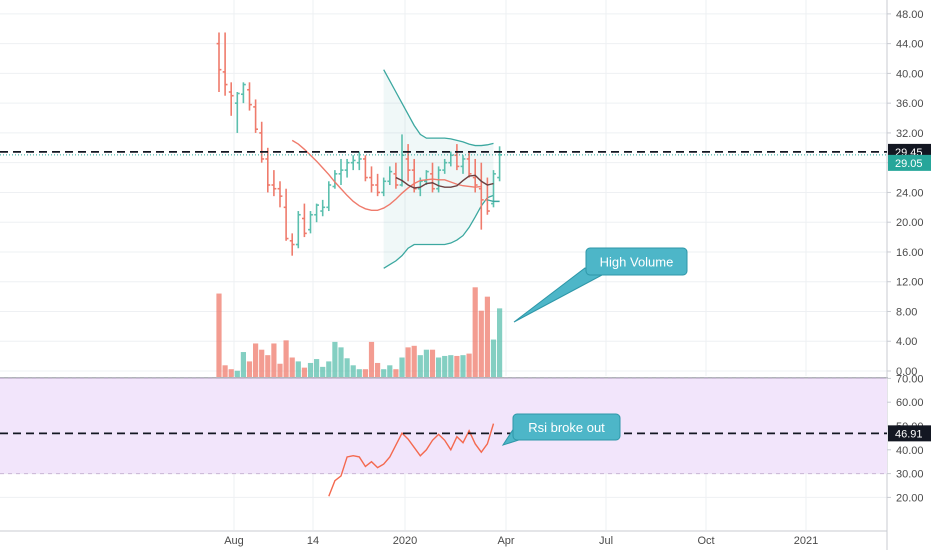 The image size is (932, 550). Describe the element at coordinates (359, 332) in the screenshot. I see `volume-bars` at that location.